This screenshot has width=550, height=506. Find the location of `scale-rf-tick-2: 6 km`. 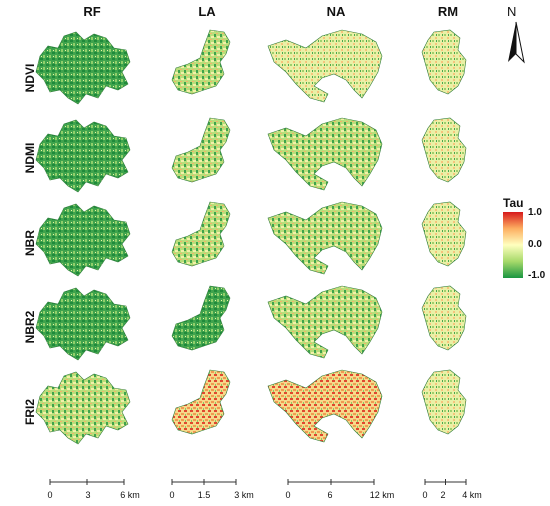

scale-rf-tick-2: 6 km is located at coordinates (130, 495).